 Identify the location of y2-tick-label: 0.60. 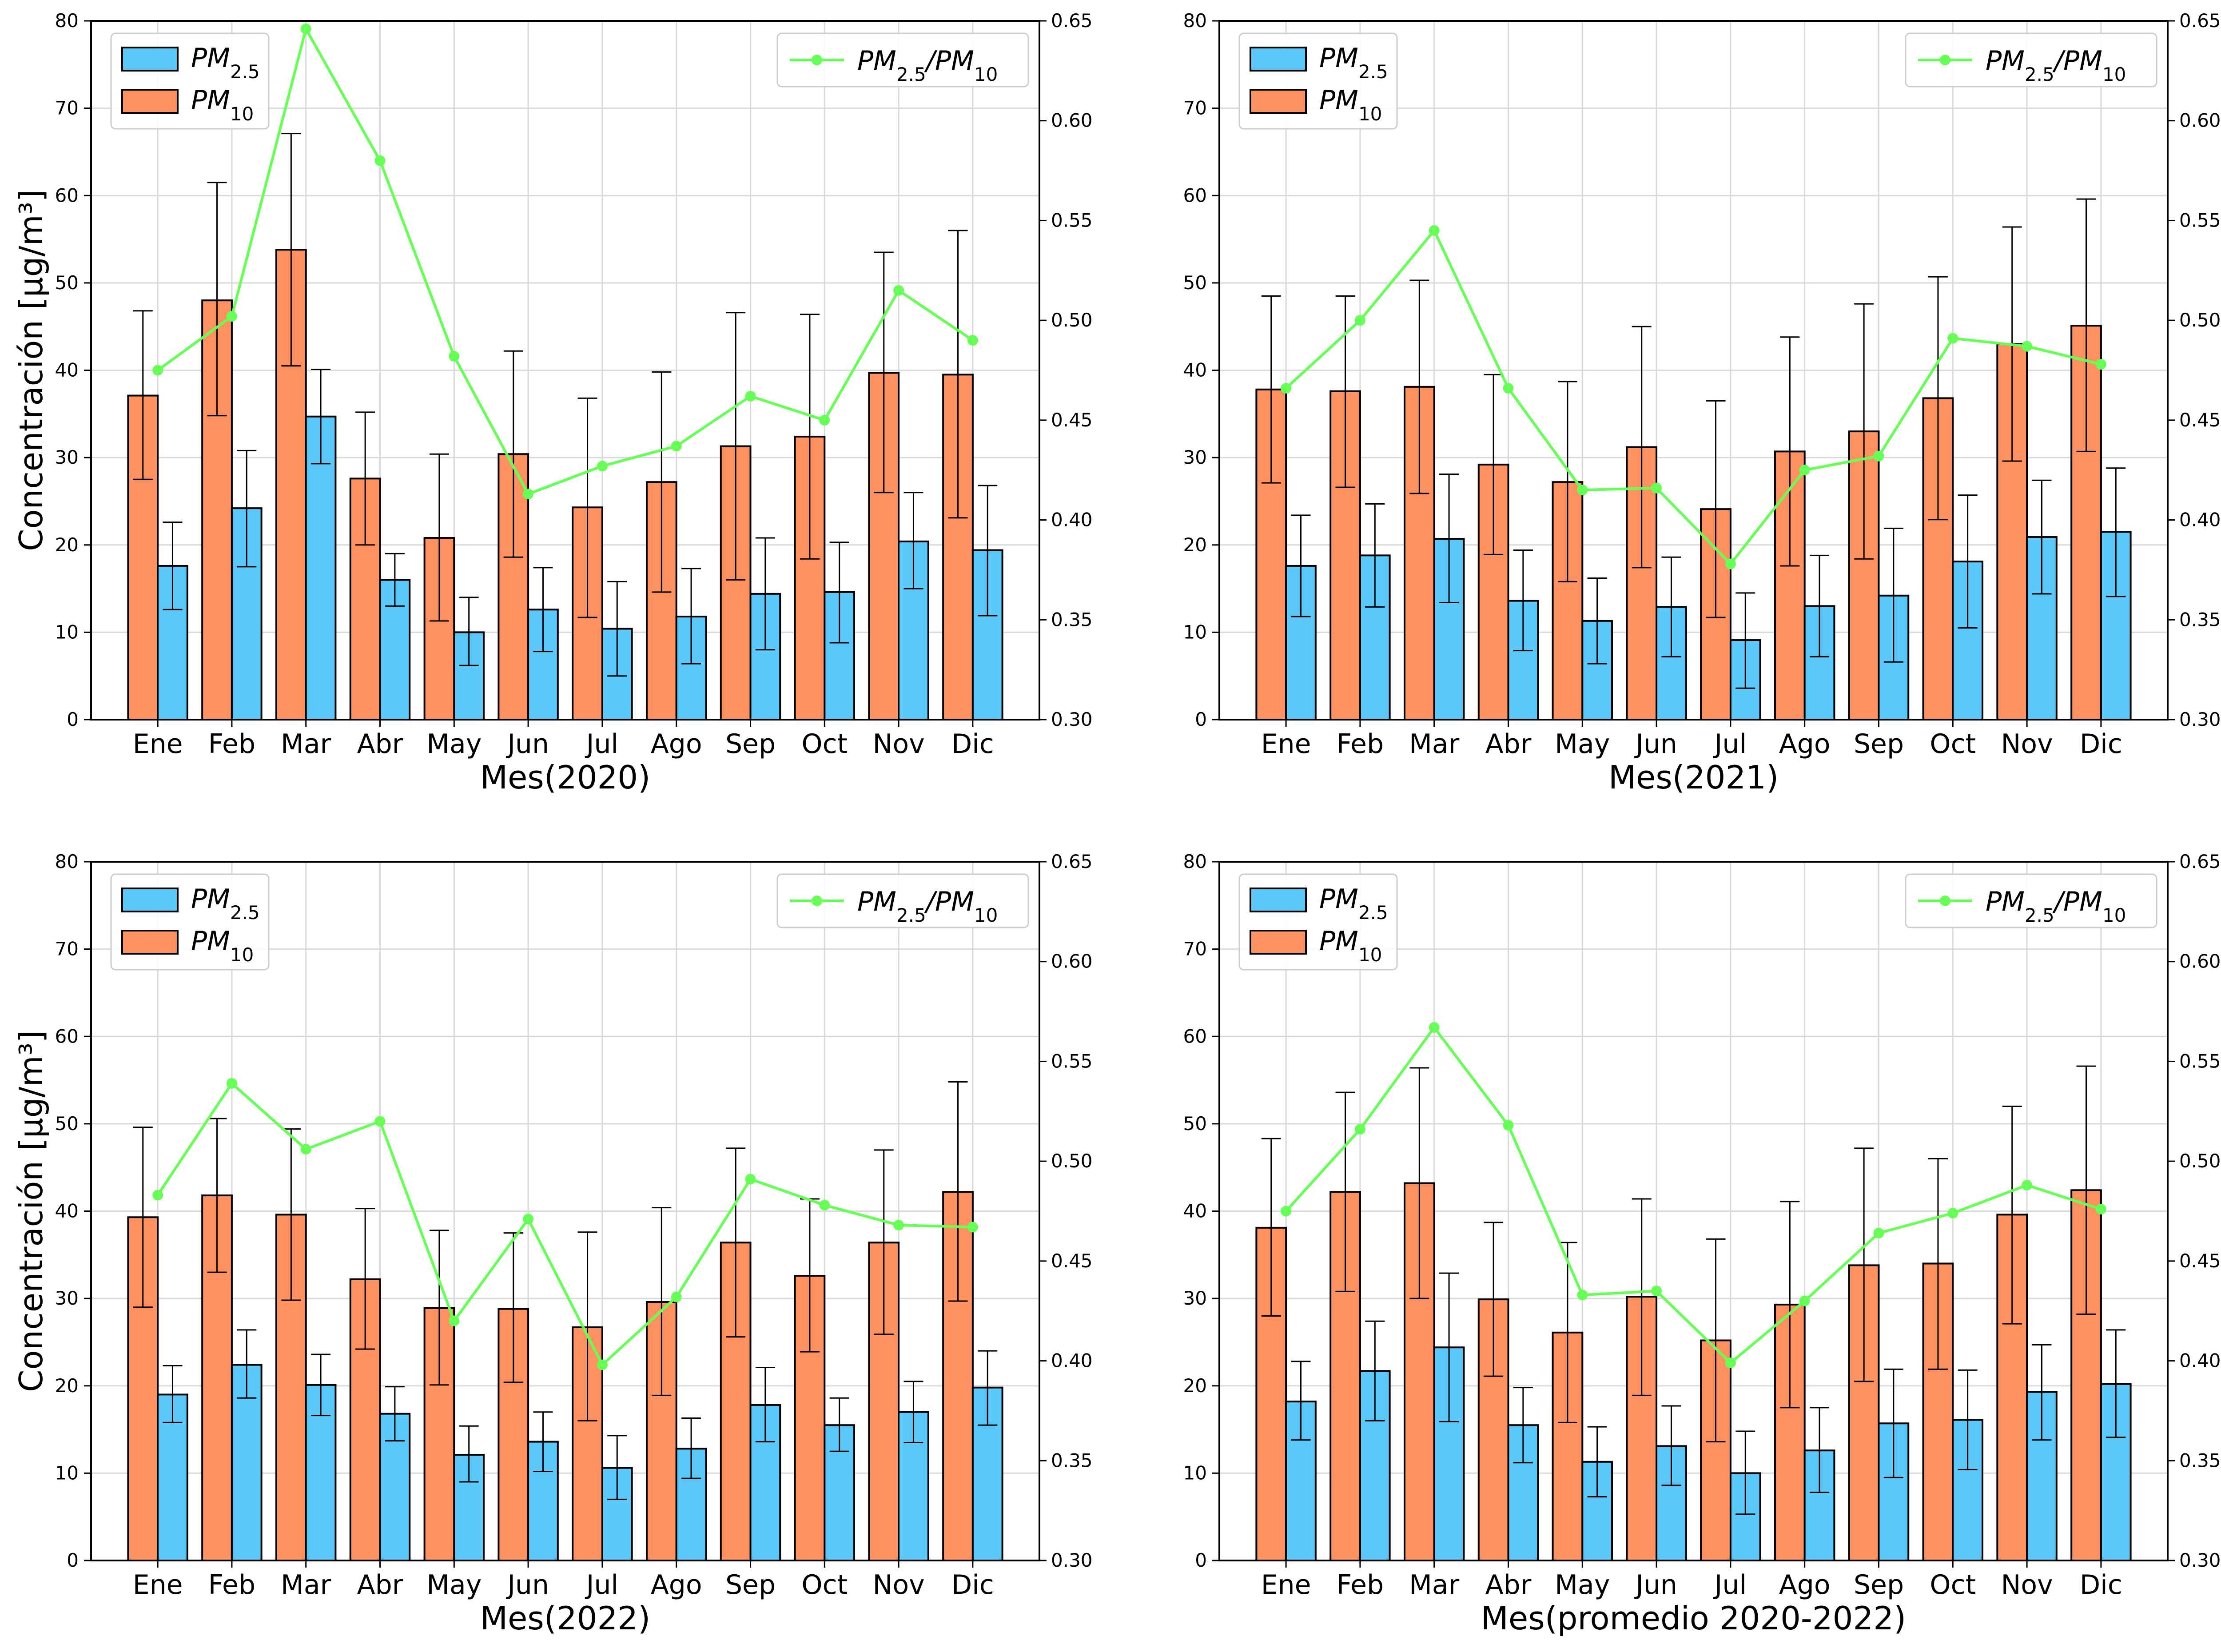
(1072, 961).